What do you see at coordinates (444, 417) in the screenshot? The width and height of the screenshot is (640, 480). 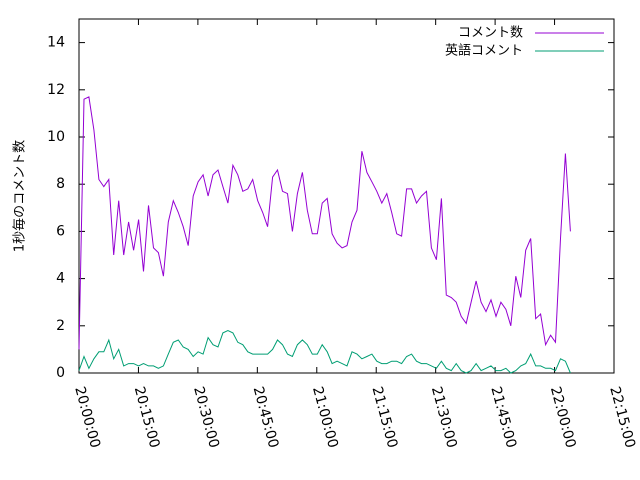 I see `x-tick-label: 21:30:00` at bounding box center [444, 417].